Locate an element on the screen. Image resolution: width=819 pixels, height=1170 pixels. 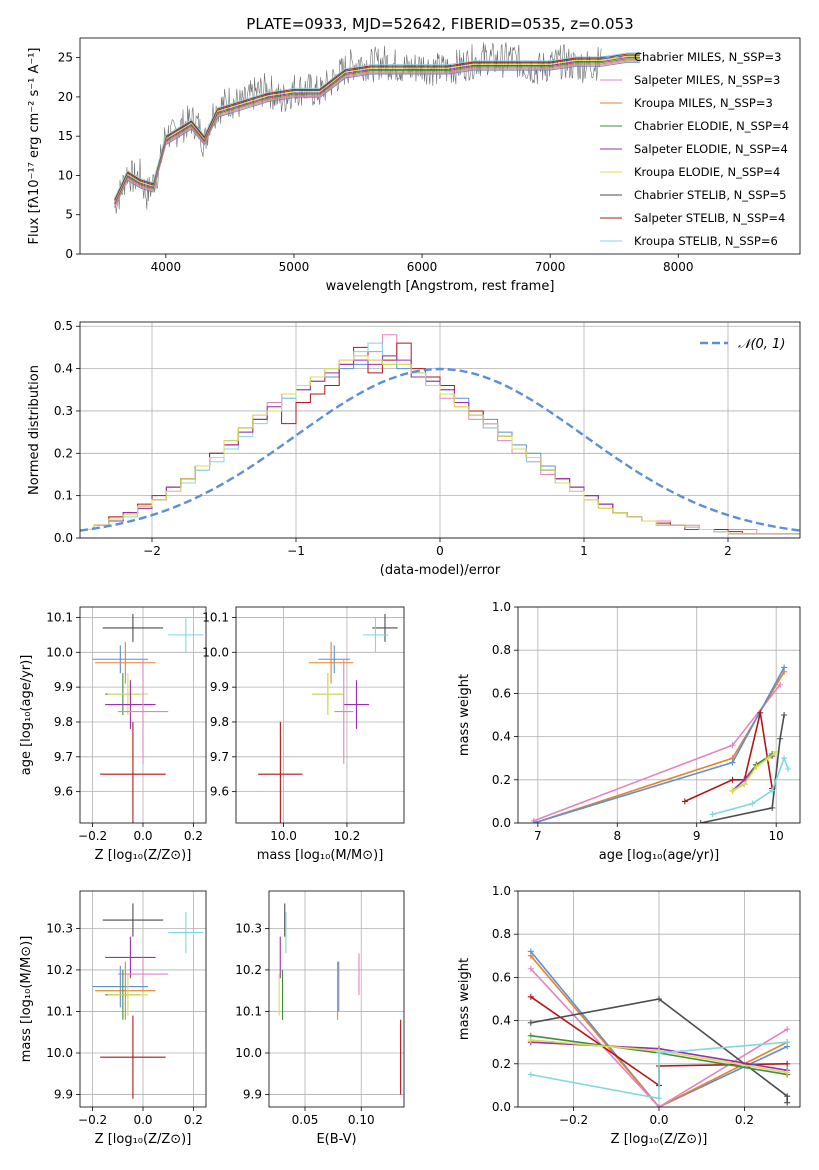
y-tick-label: 10 is located at coordinates (65, 175).